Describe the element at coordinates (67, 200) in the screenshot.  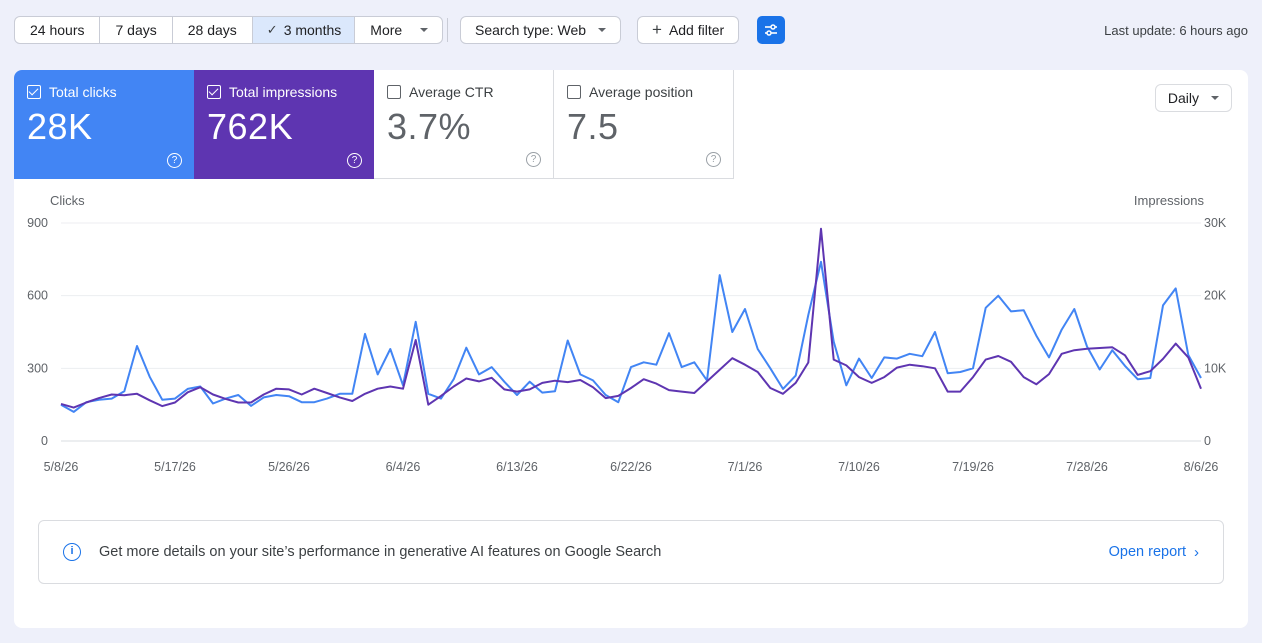
I see `left-axis-label: Clicks` at that location.